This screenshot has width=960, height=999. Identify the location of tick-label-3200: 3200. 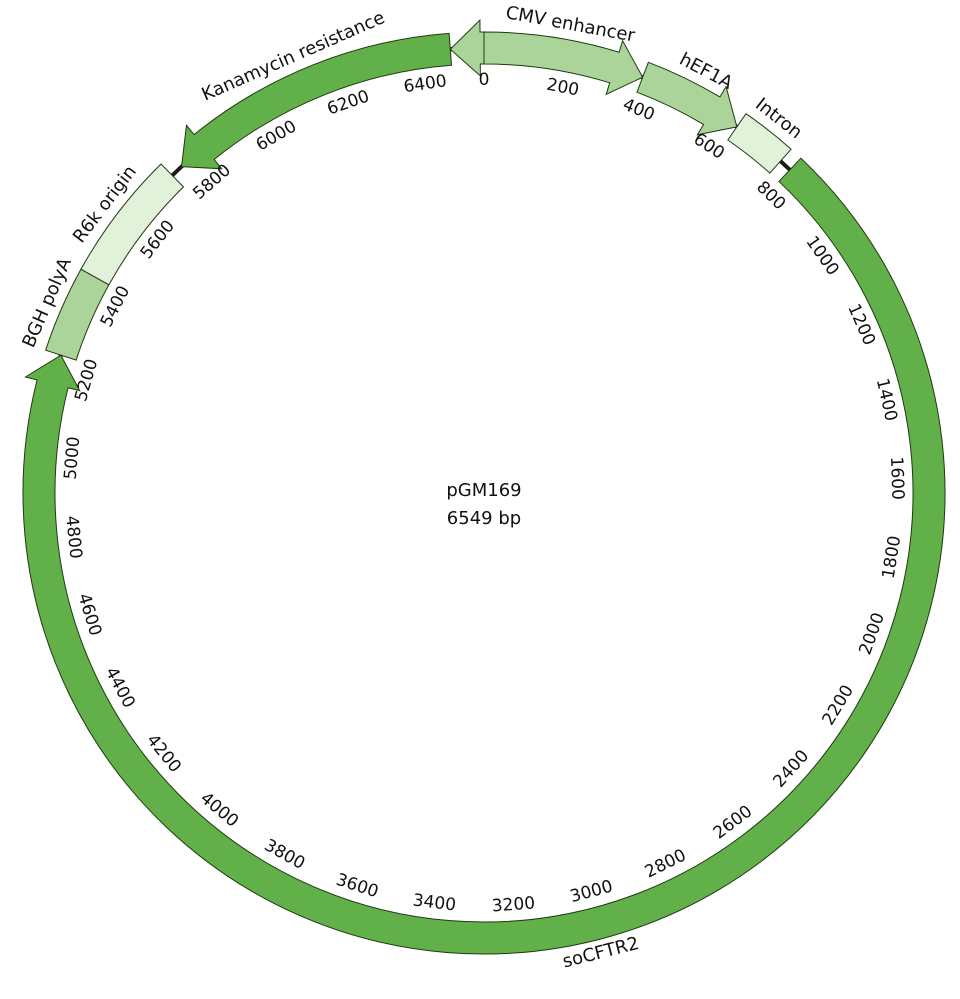
(513, 904).